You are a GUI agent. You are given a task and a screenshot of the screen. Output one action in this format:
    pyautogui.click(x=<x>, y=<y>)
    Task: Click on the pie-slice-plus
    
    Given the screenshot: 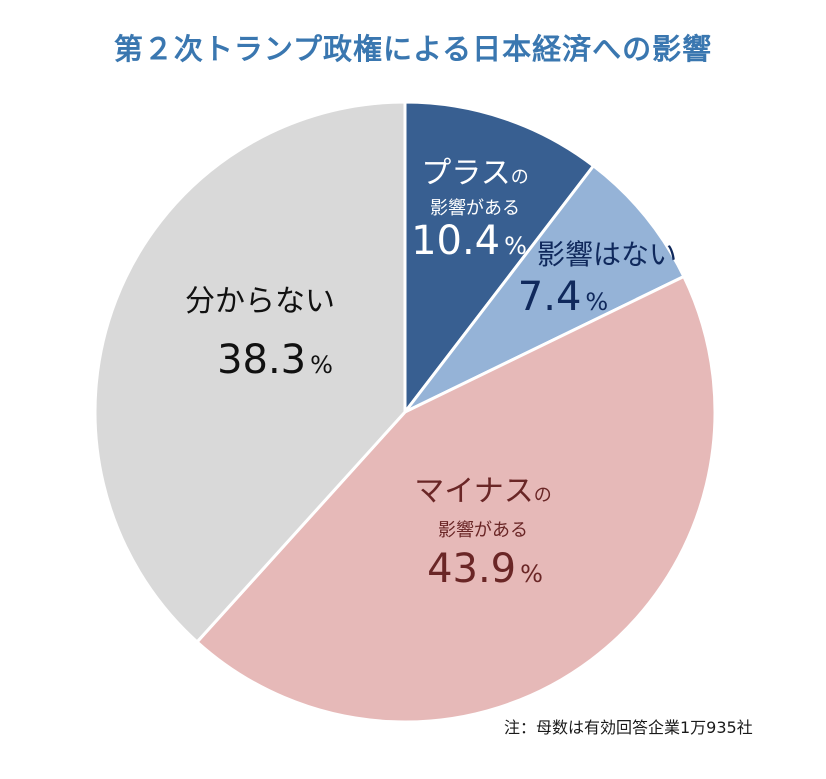 What is the action you would take?
    pyautogui.click(x=499, y=257)
    